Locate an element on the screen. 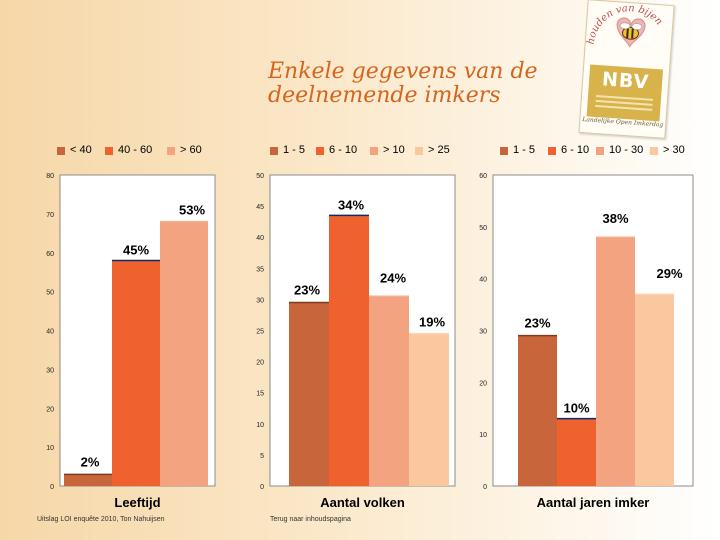  x-axis-label: Aantal jaren imker is located at coordinates (593, 502).